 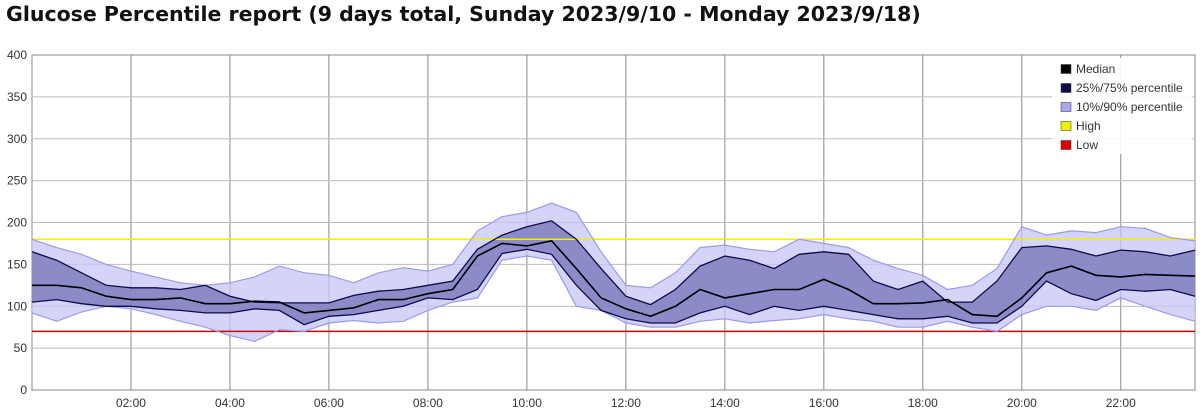 What do you see at coordinates (1087, 145) in the screenshot?
I see `legend-label: Low` at bounding box center [1087, 145].